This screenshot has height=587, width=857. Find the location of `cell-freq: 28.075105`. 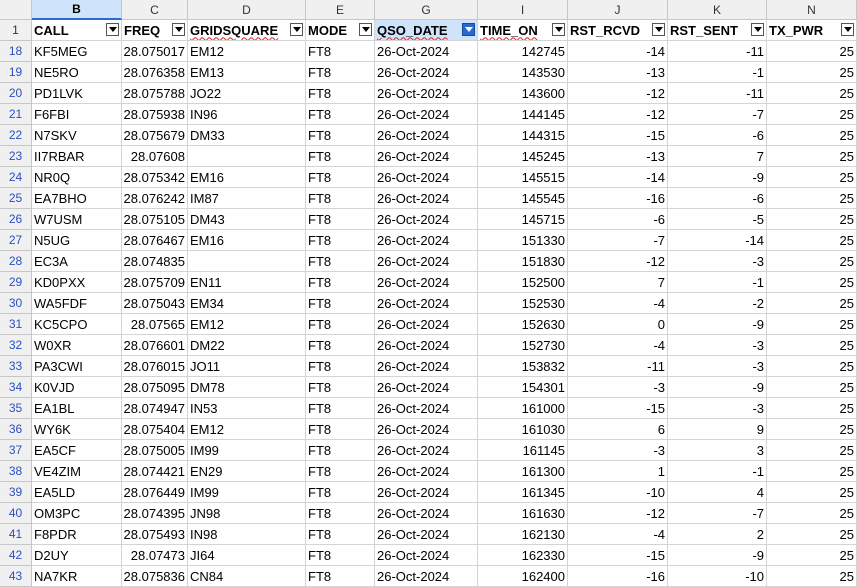

cell-freq: 28.075105 is located at coordinates (155, 219).